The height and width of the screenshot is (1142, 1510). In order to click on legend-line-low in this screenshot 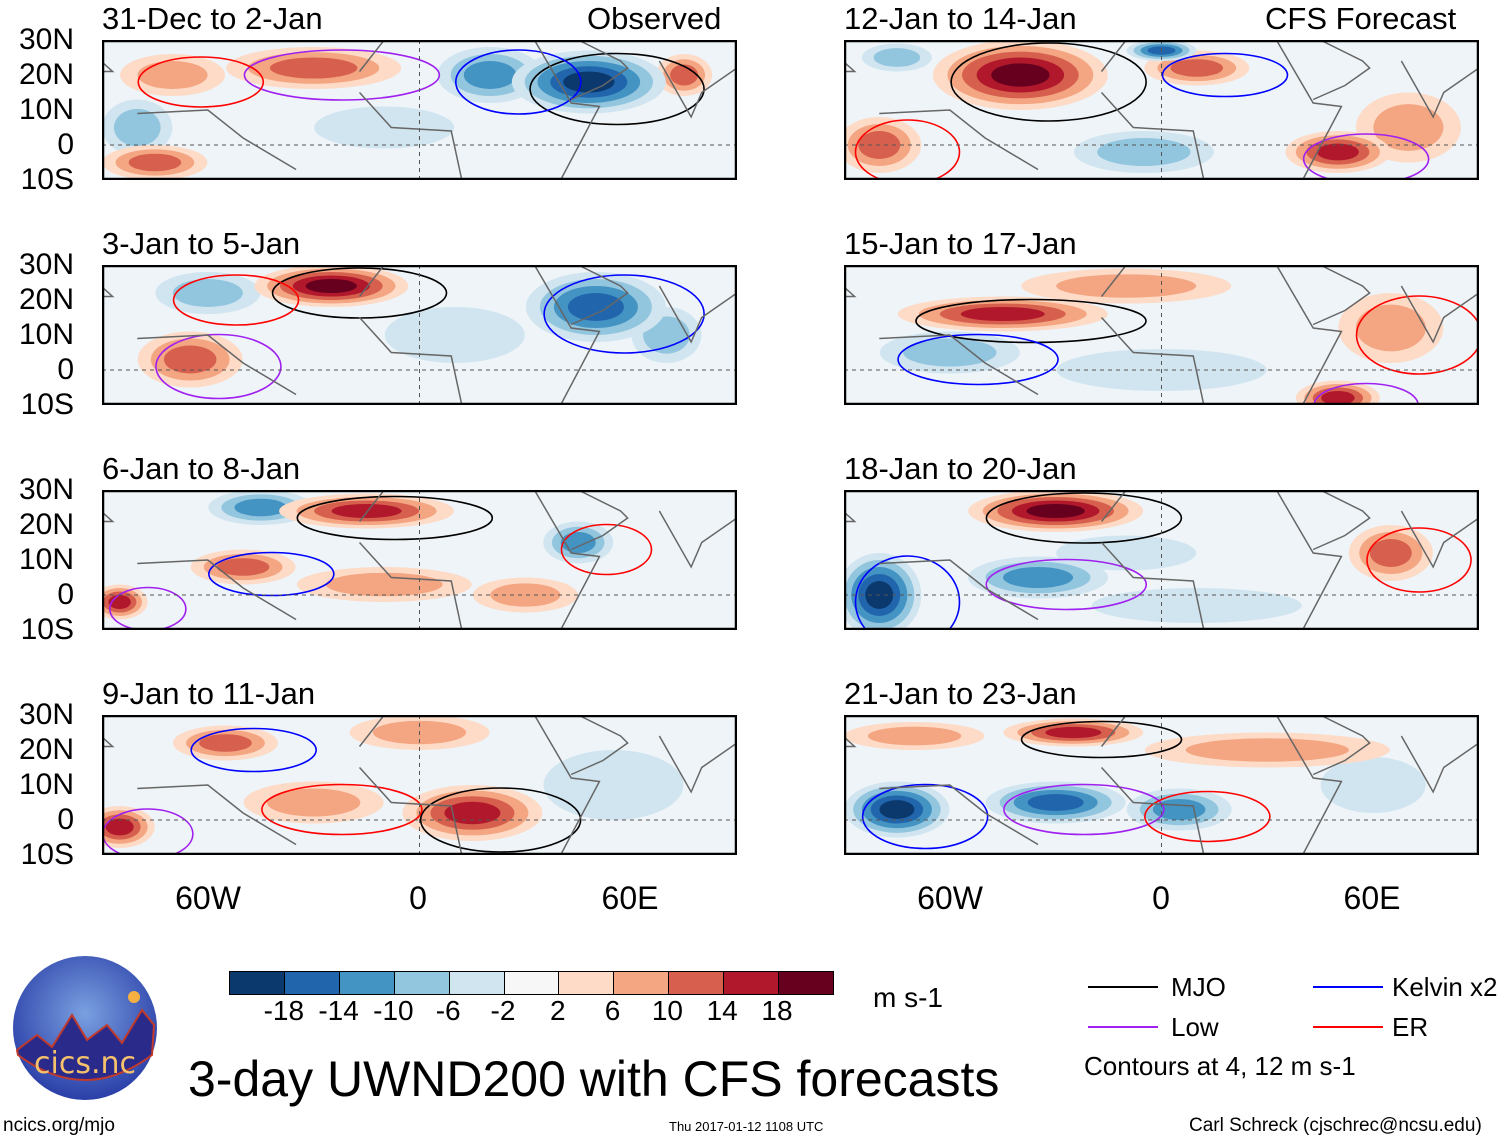, I will do `click(1123, 1027)`.